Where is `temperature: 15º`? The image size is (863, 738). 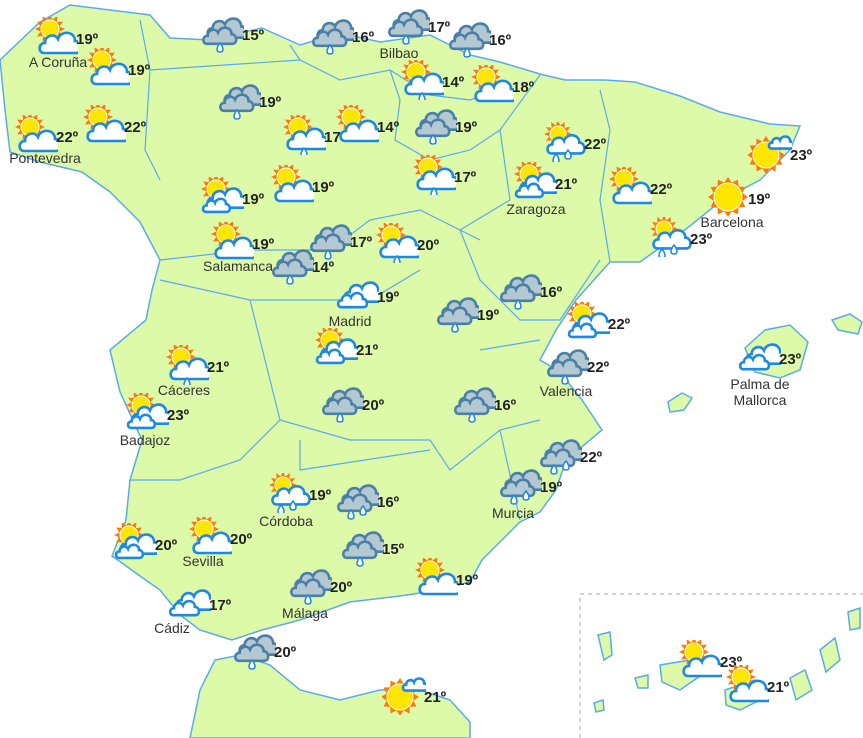 temperature: 15º is located at coordinates (393, 549).